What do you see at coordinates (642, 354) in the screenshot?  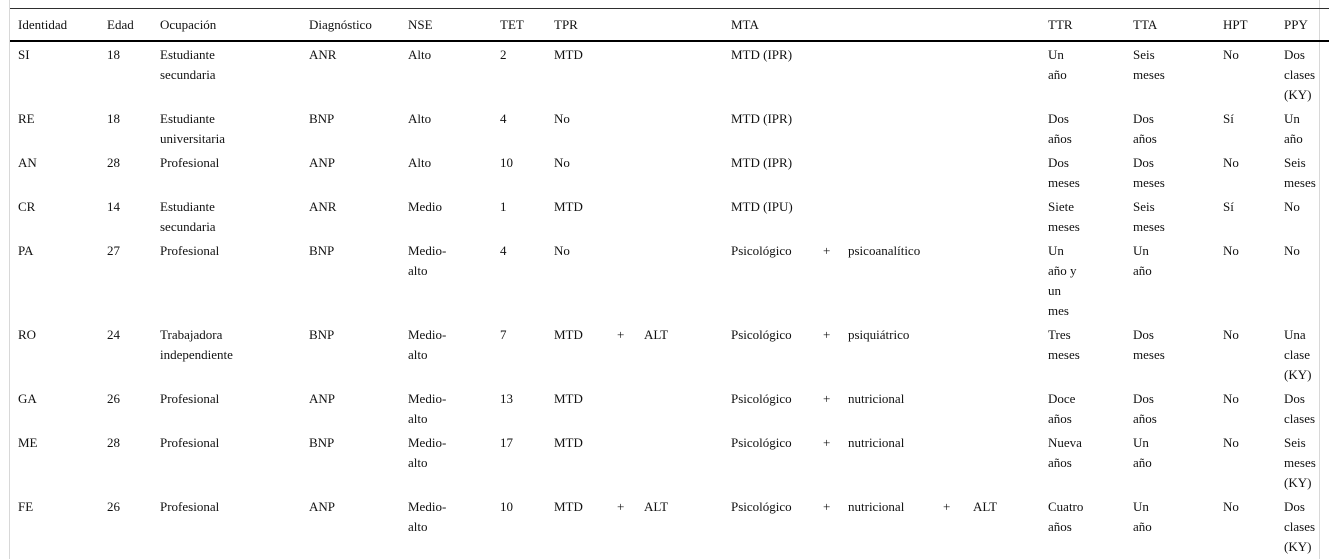 I see `cell-ro-tpr: MTD + ALT` at bounding box center [642, 354].